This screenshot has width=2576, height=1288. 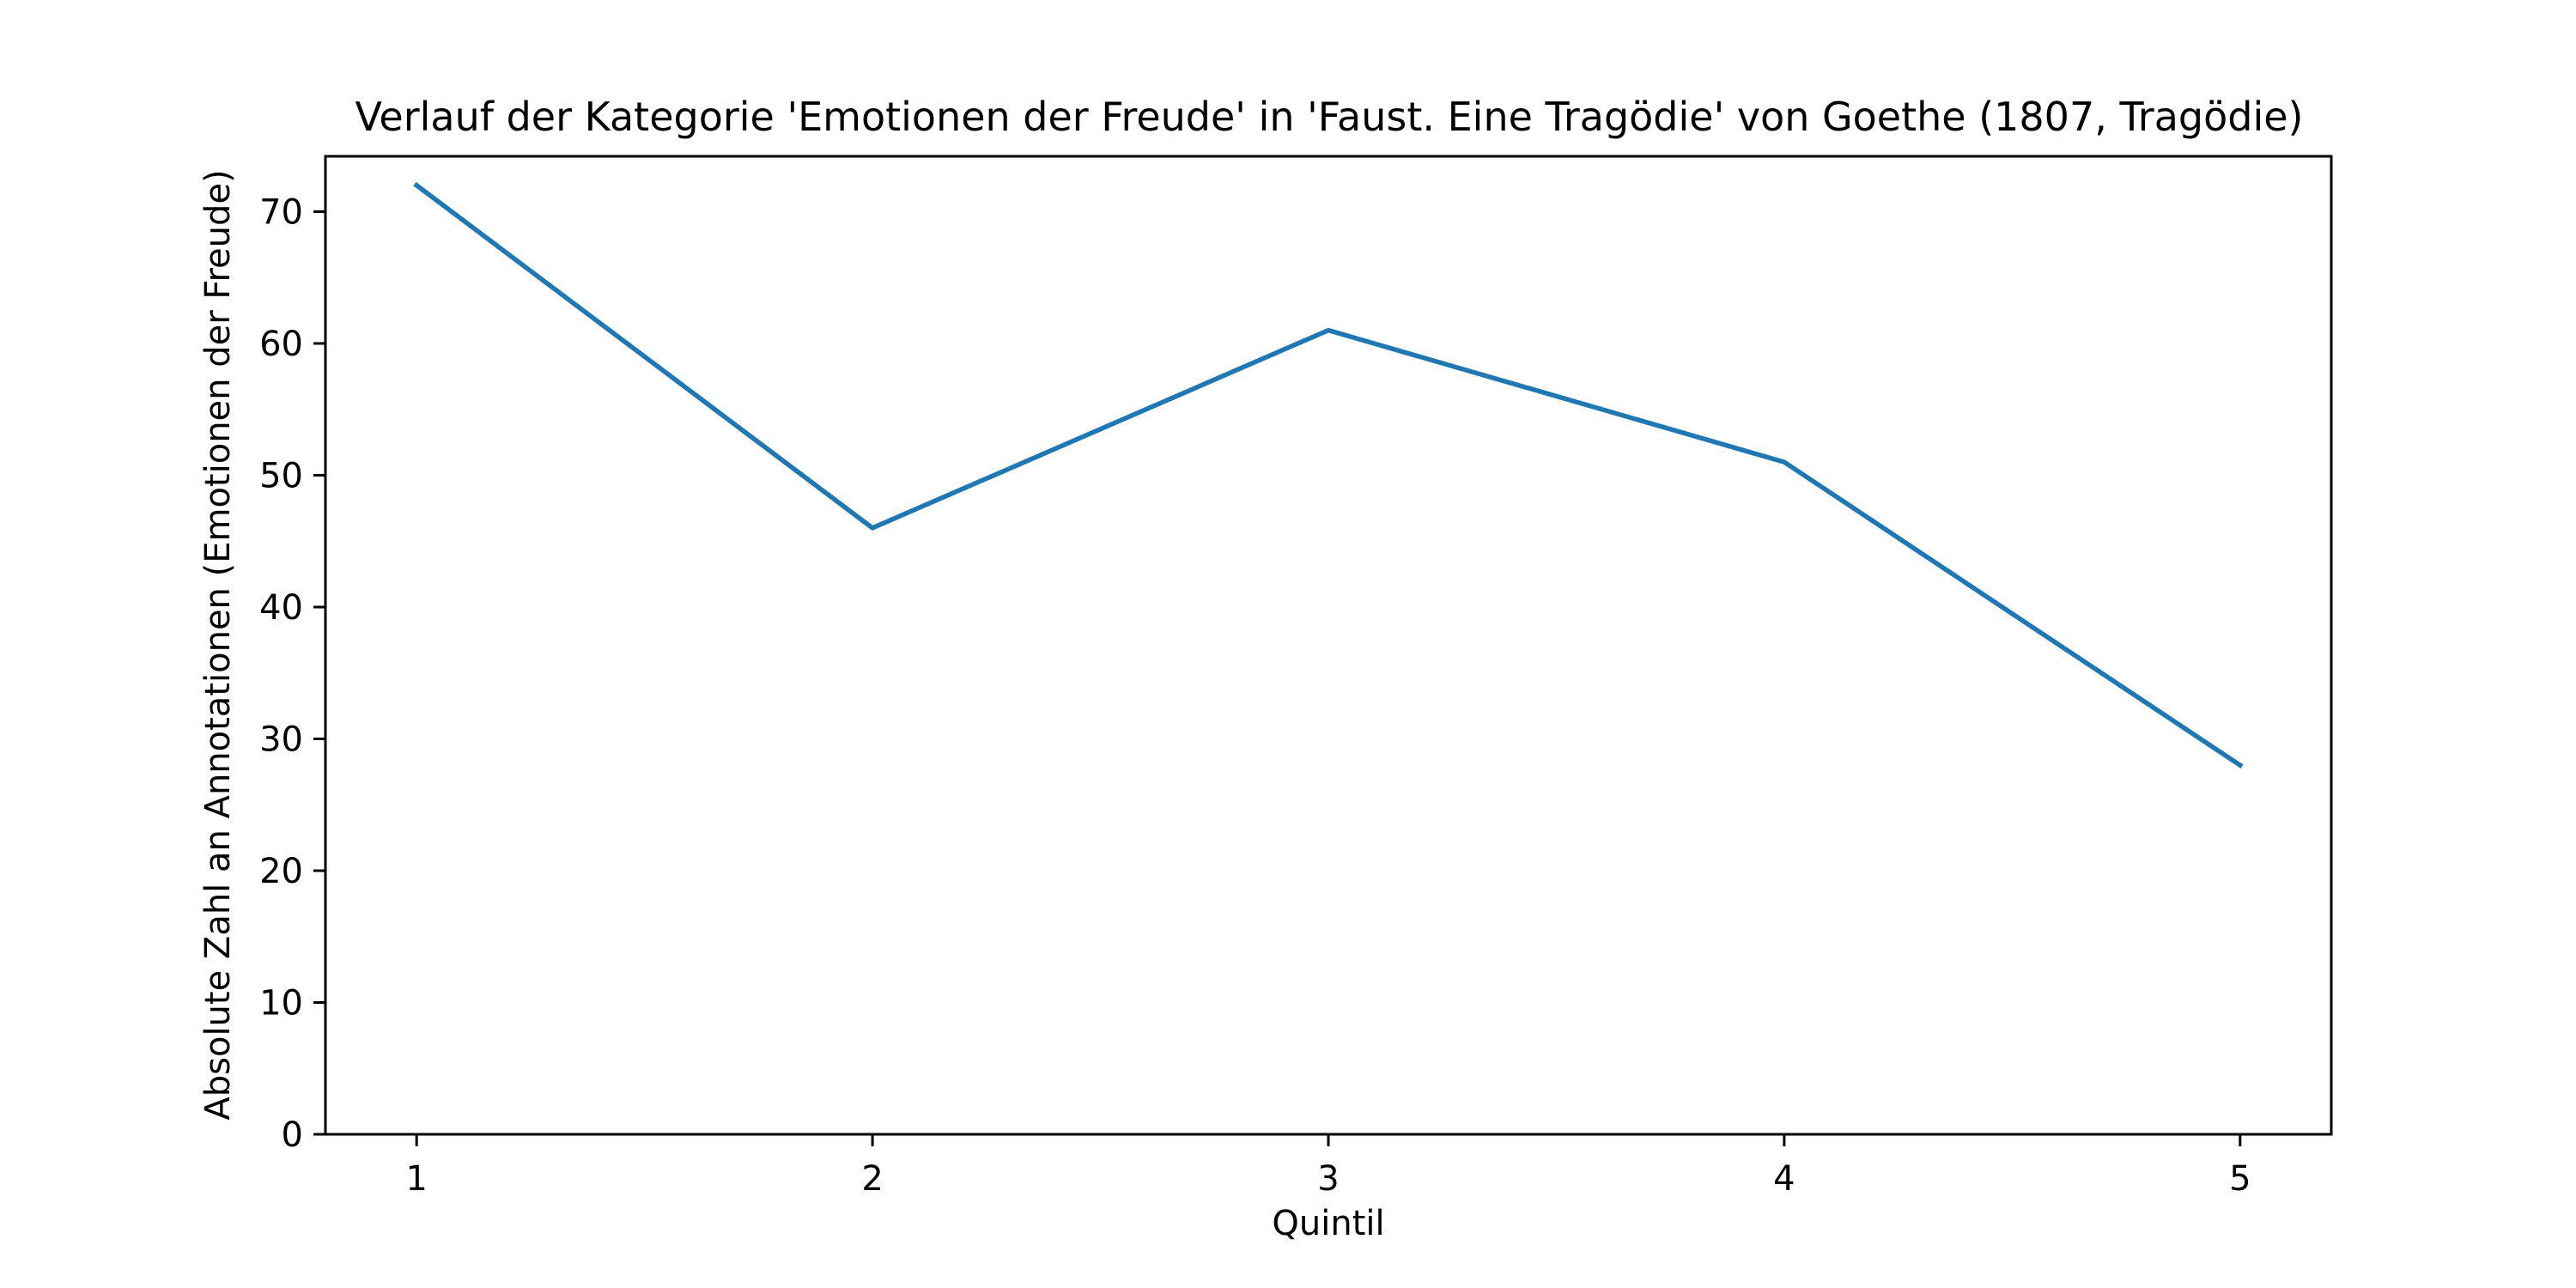 I want to click on x-axis-ticks: 1 2 3 4 5, so click(x=1328, y=1166).